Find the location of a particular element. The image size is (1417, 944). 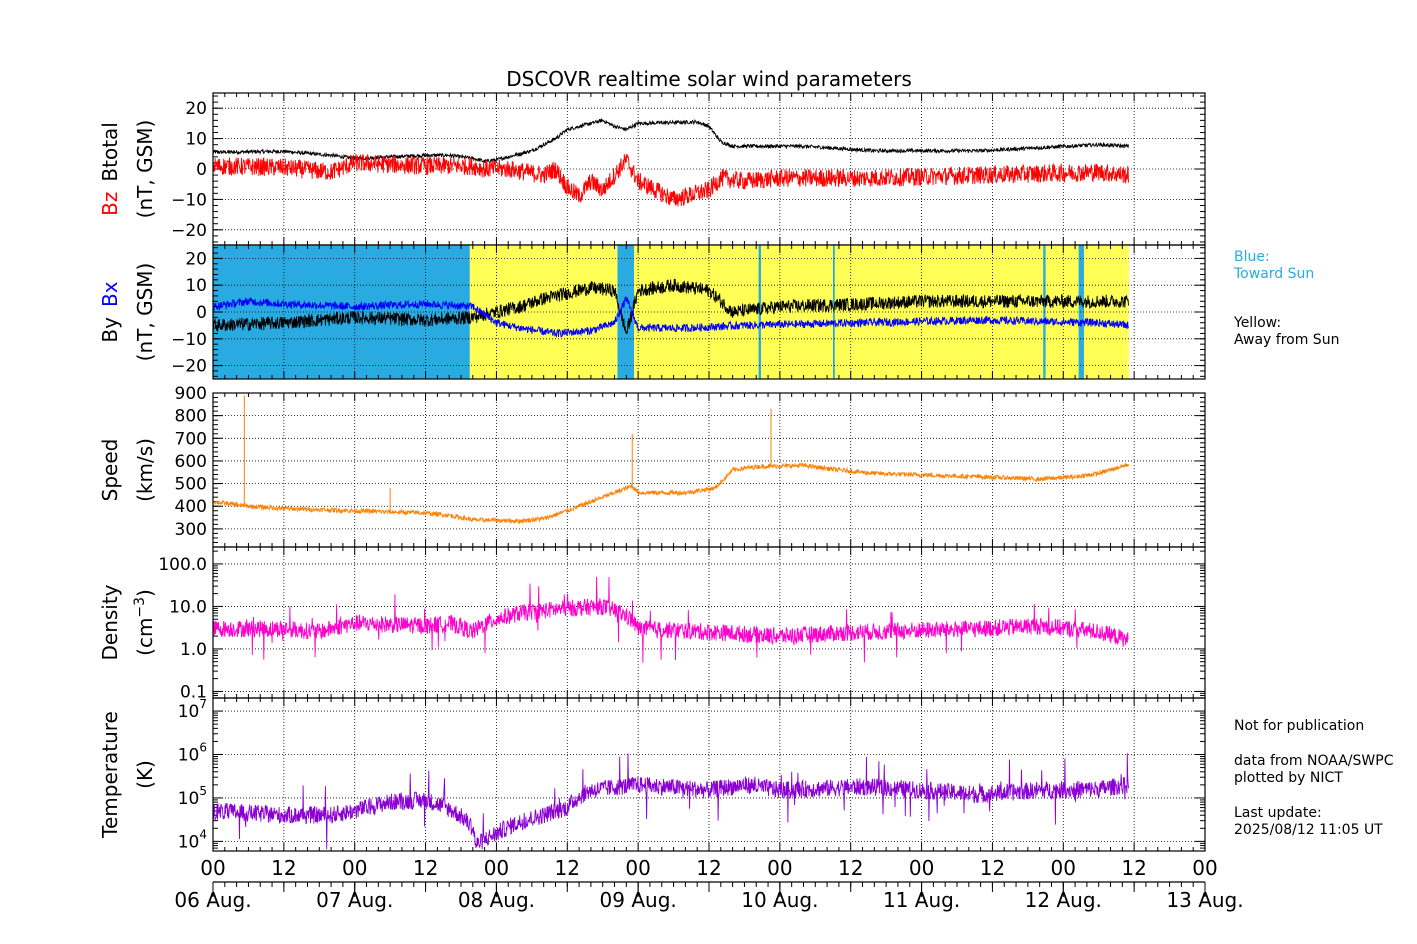

y-tick-label: 300 is located at coordinates (191, 530).